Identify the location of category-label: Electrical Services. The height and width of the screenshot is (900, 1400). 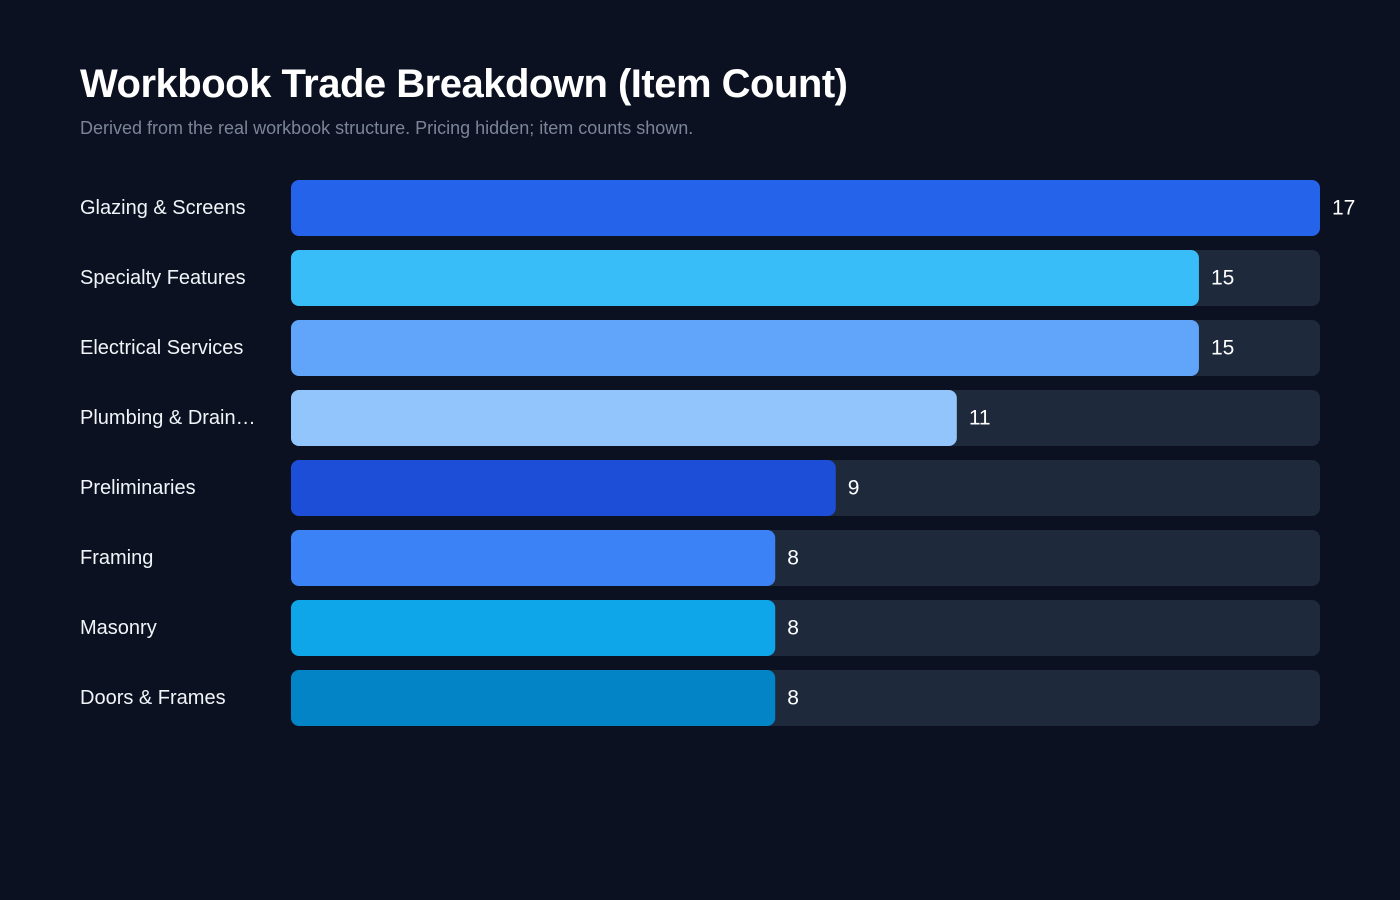
(161, 348).